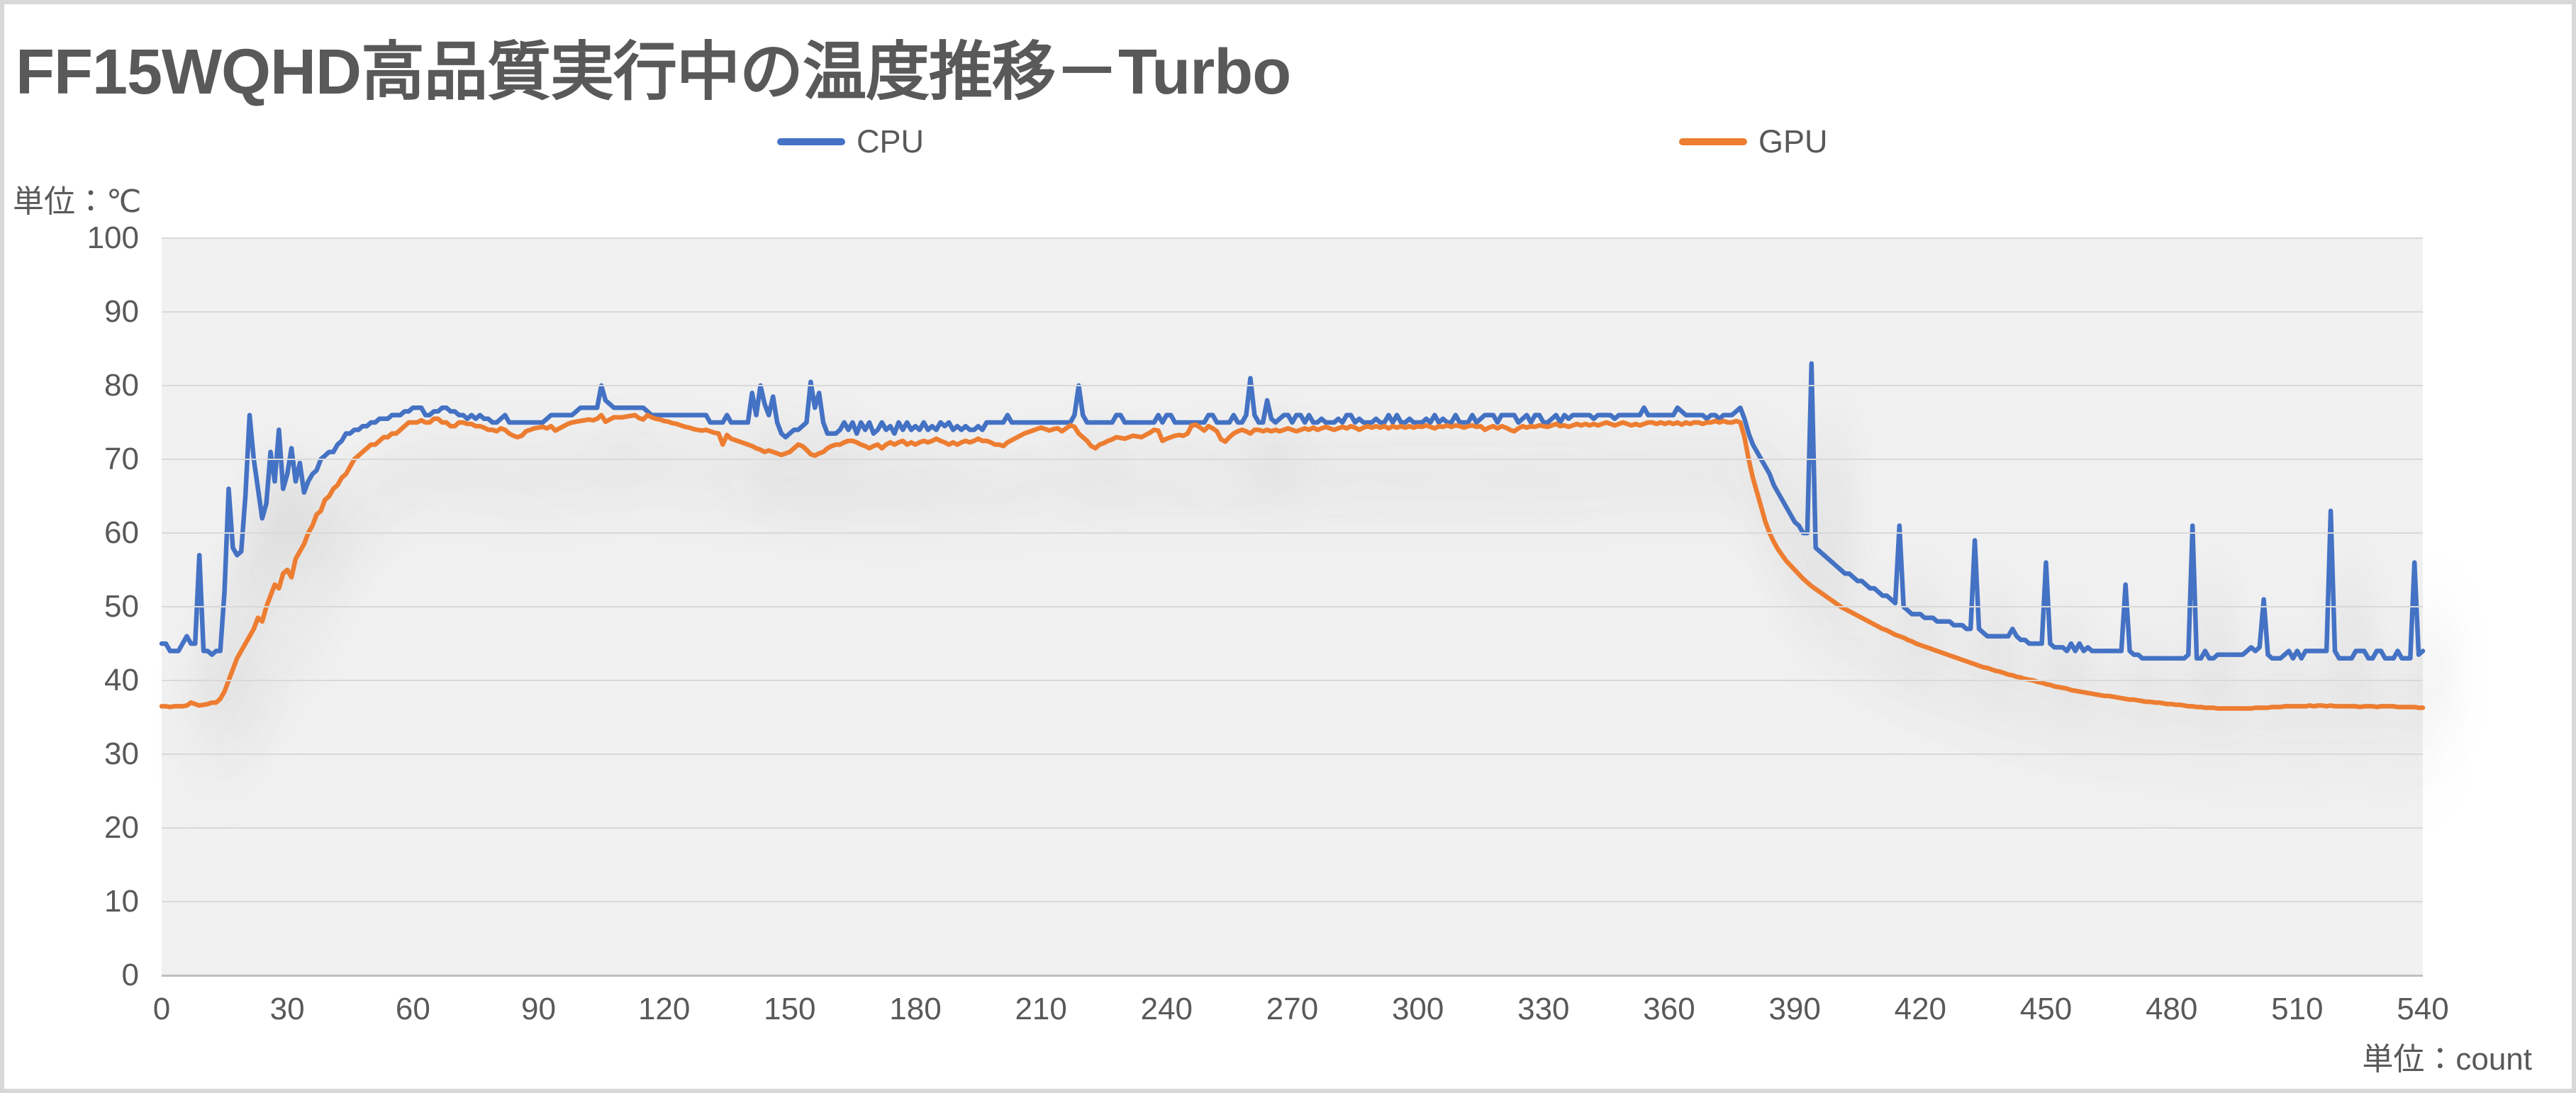  What do you see at coordinates (2171, 1009) in the screenshot?
I see `x-tick-label-480: 480` at bounding box center [2171, 1009].